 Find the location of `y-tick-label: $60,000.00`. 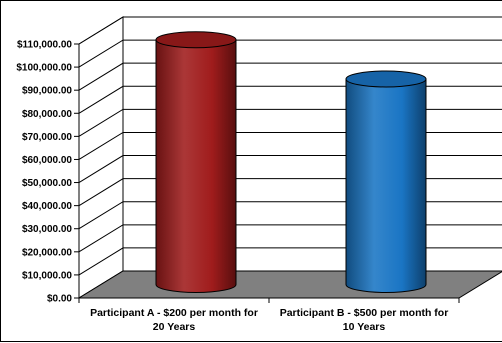

y-tick-label: $60,000.00 is located at coordinates (47, 160).